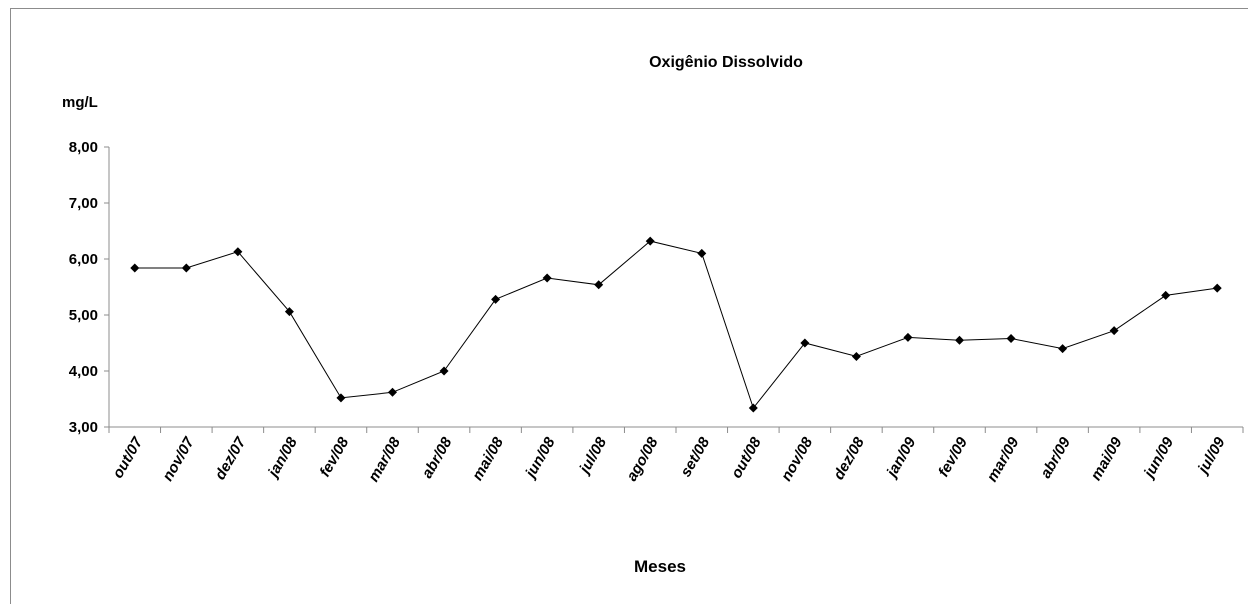 This screenshot has width=1254, height=605. Describe the element at coordinates (83, 315) in the screenshot. I see `y-tick-label: 5,00` at that location.